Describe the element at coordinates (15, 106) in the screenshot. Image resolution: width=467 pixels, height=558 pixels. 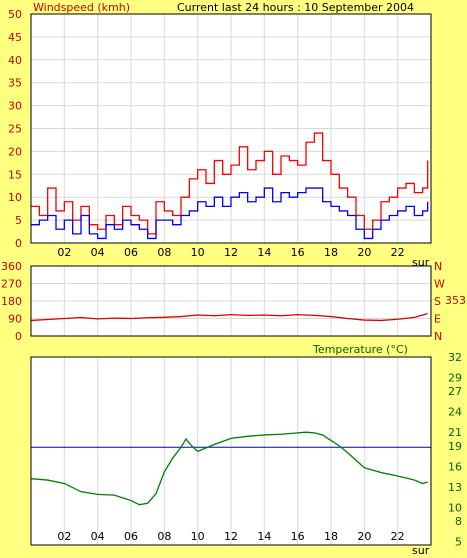
I see `windspeed-y-tick-label: 30` at that location.